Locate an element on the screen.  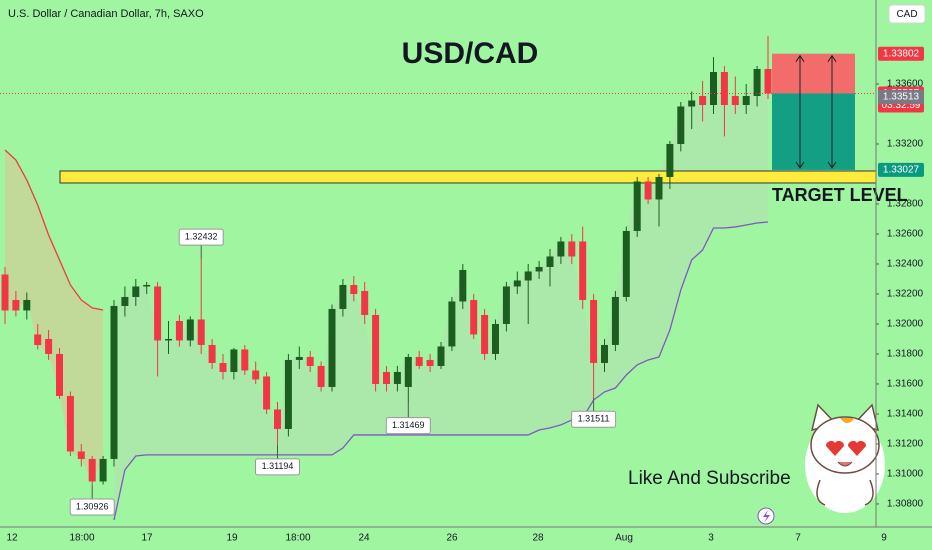
countdown: 03:32:59 is located at coordinates (901, 105).